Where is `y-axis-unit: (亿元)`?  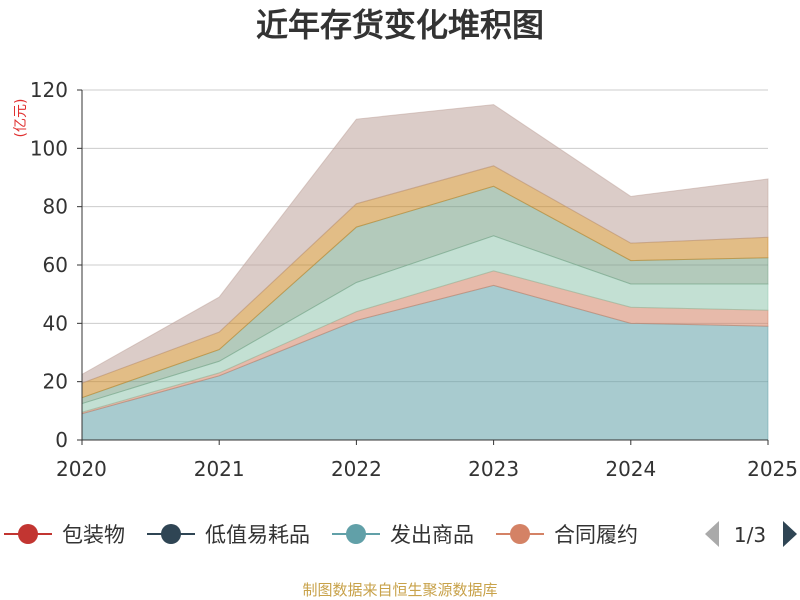 y-axis-unit: (亿元) is located at coordinates (21, 118).